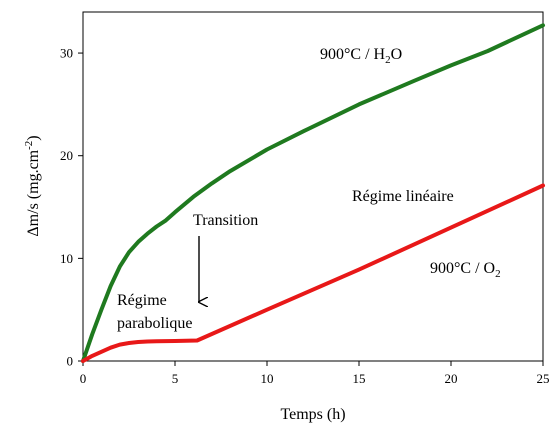 This screenshot has width=550, height=433. Describe the element at coordinates (451, 378) in the screenshot. I see `x-tick-label: 20` at that location.